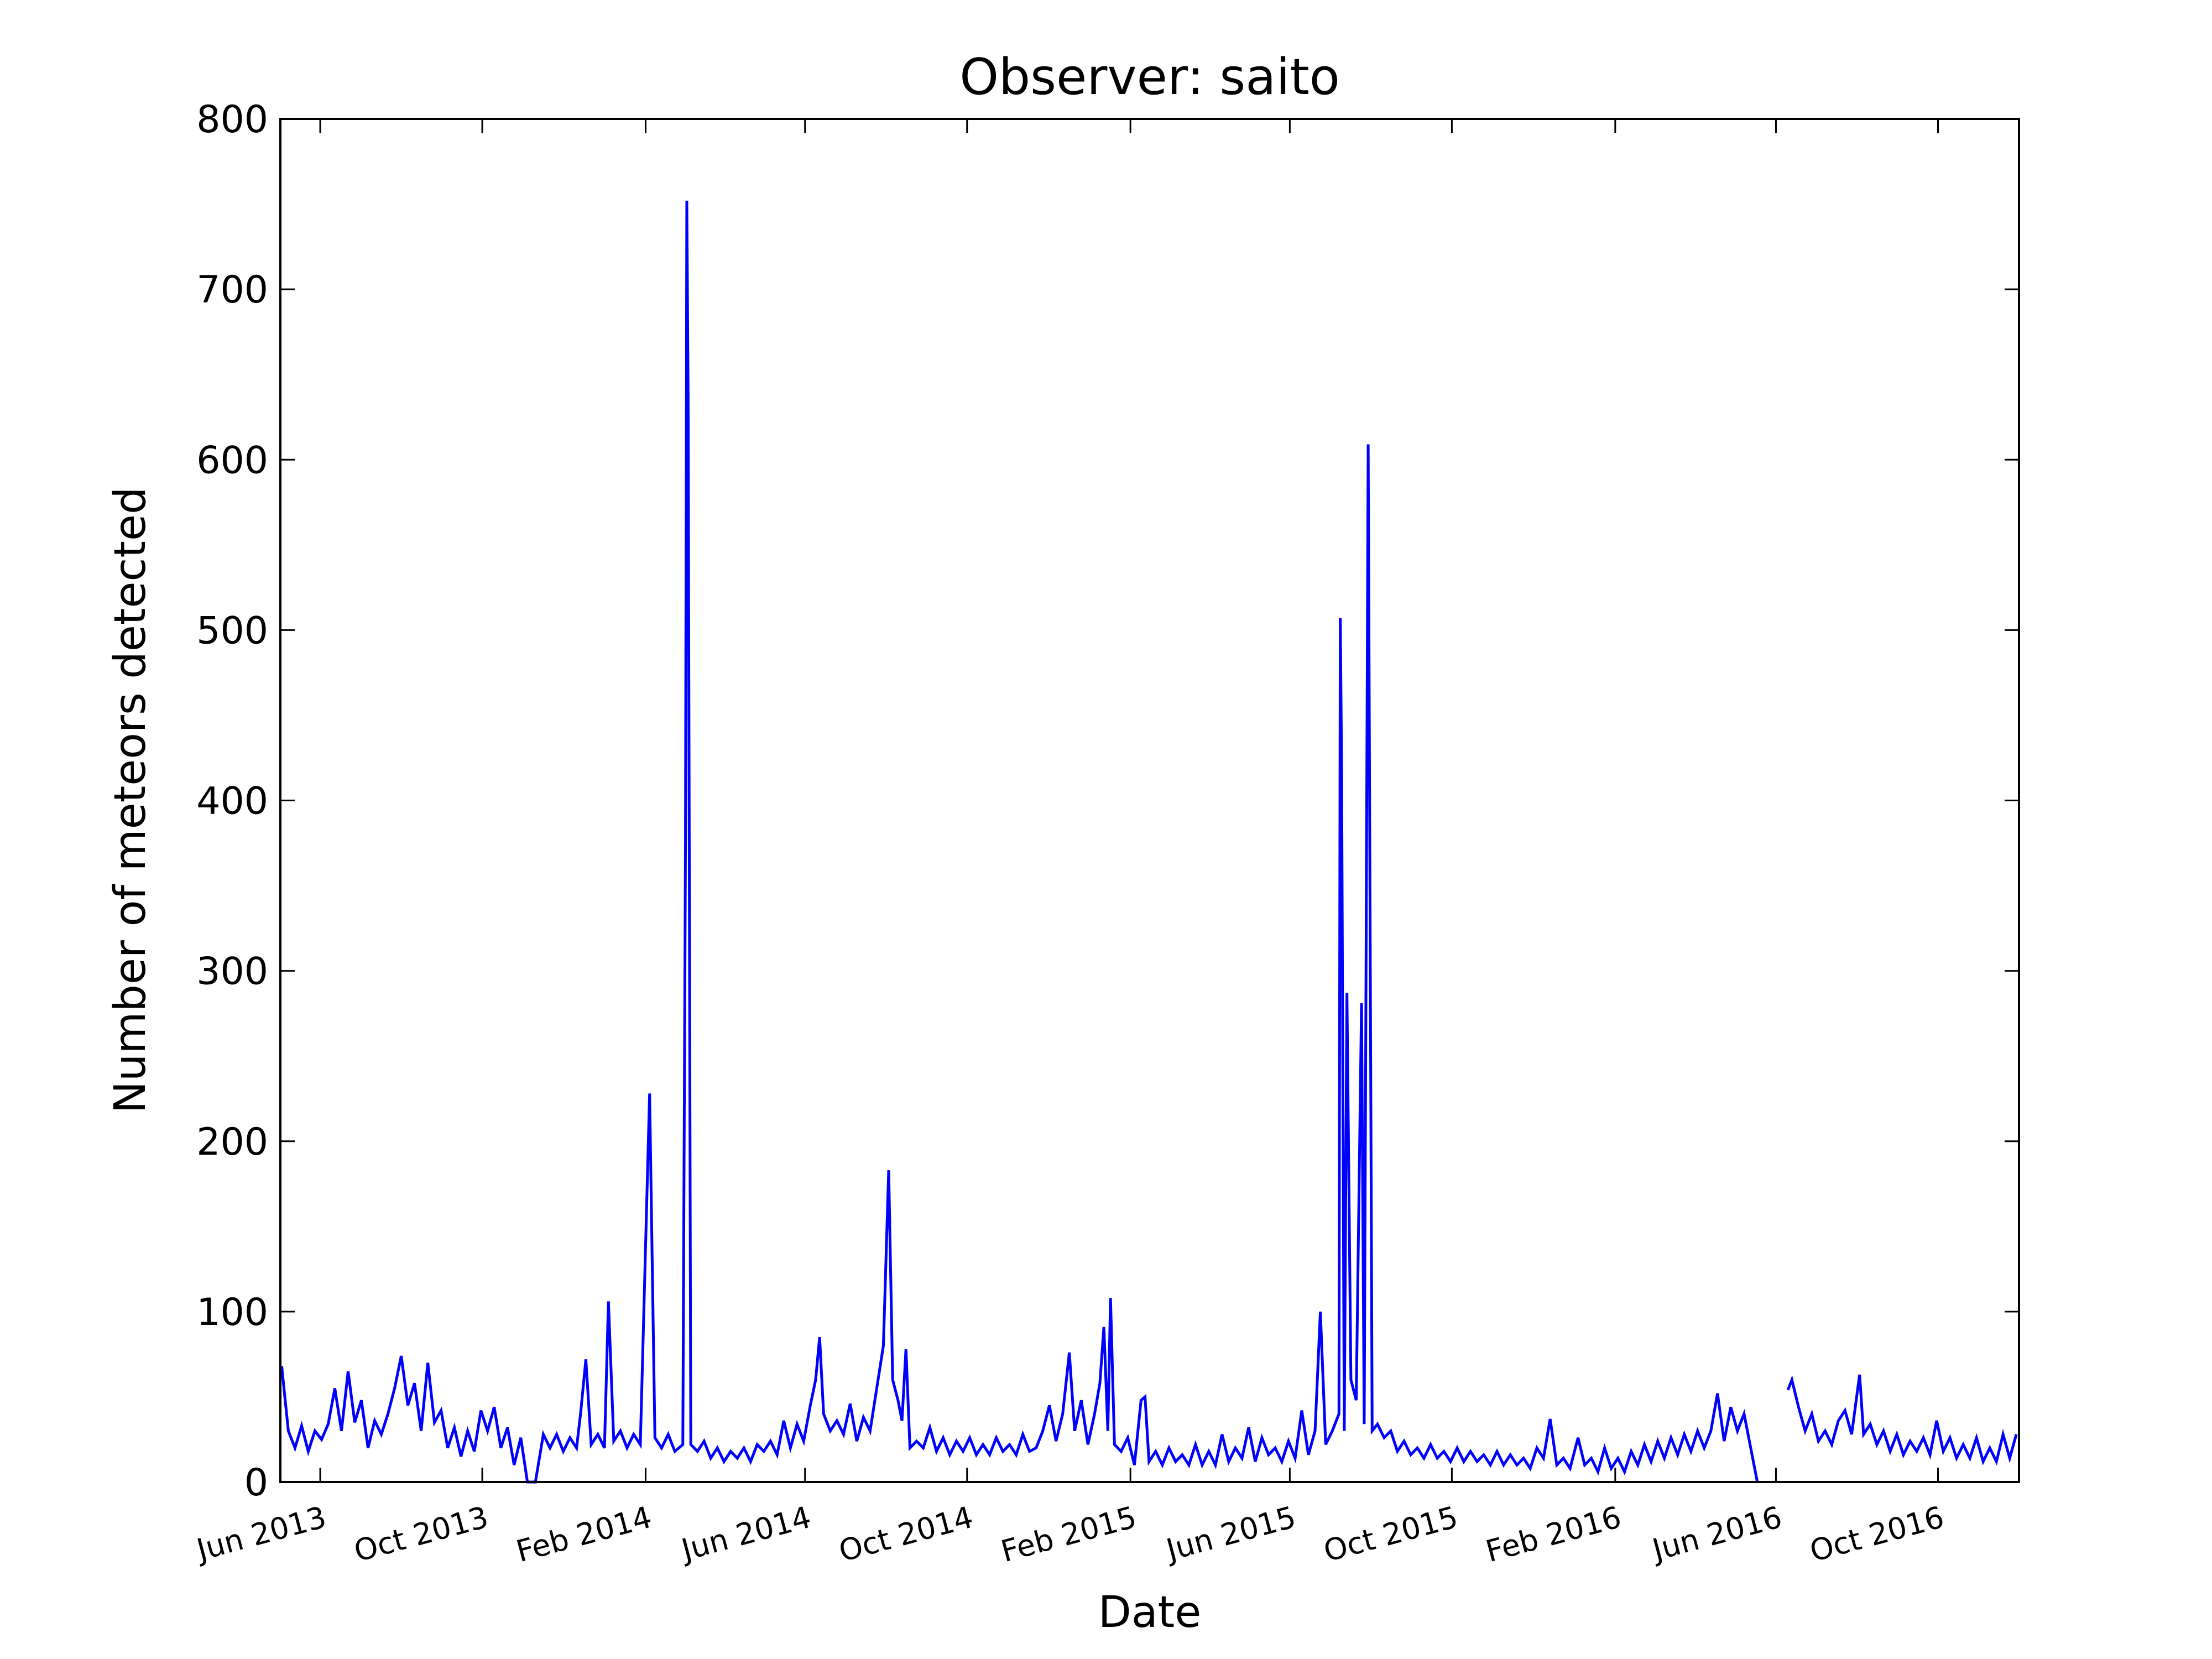 Image resolution: width=2212 pixels, height=1659 pixels. I want to click on x-tick-label: Jun 2013, so click(260, 1534).